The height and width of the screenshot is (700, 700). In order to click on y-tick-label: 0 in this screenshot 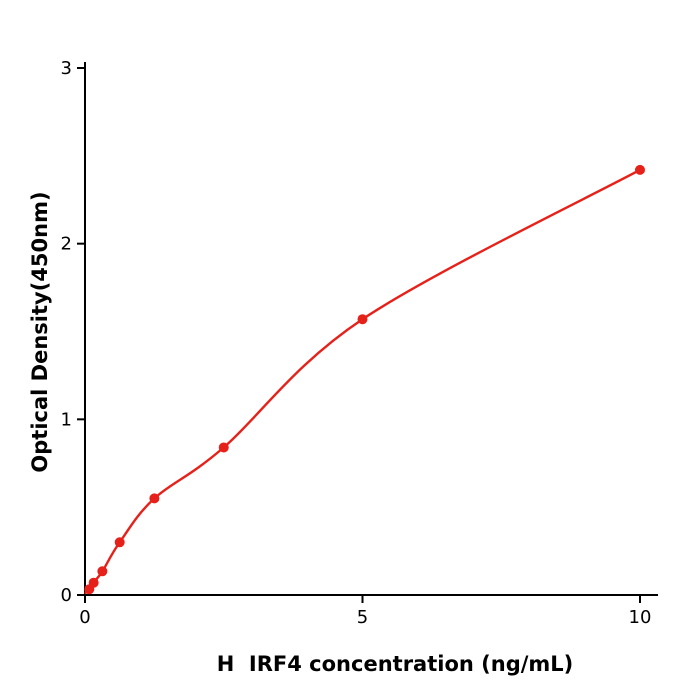, I will do `click(66, 595)`.